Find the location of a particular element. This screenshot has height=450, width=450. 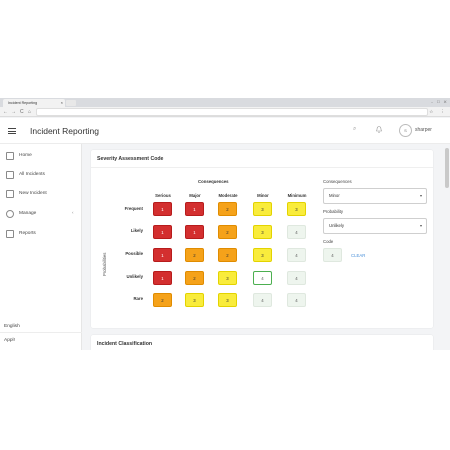

chart-icon is located at coordinates (10, 234).